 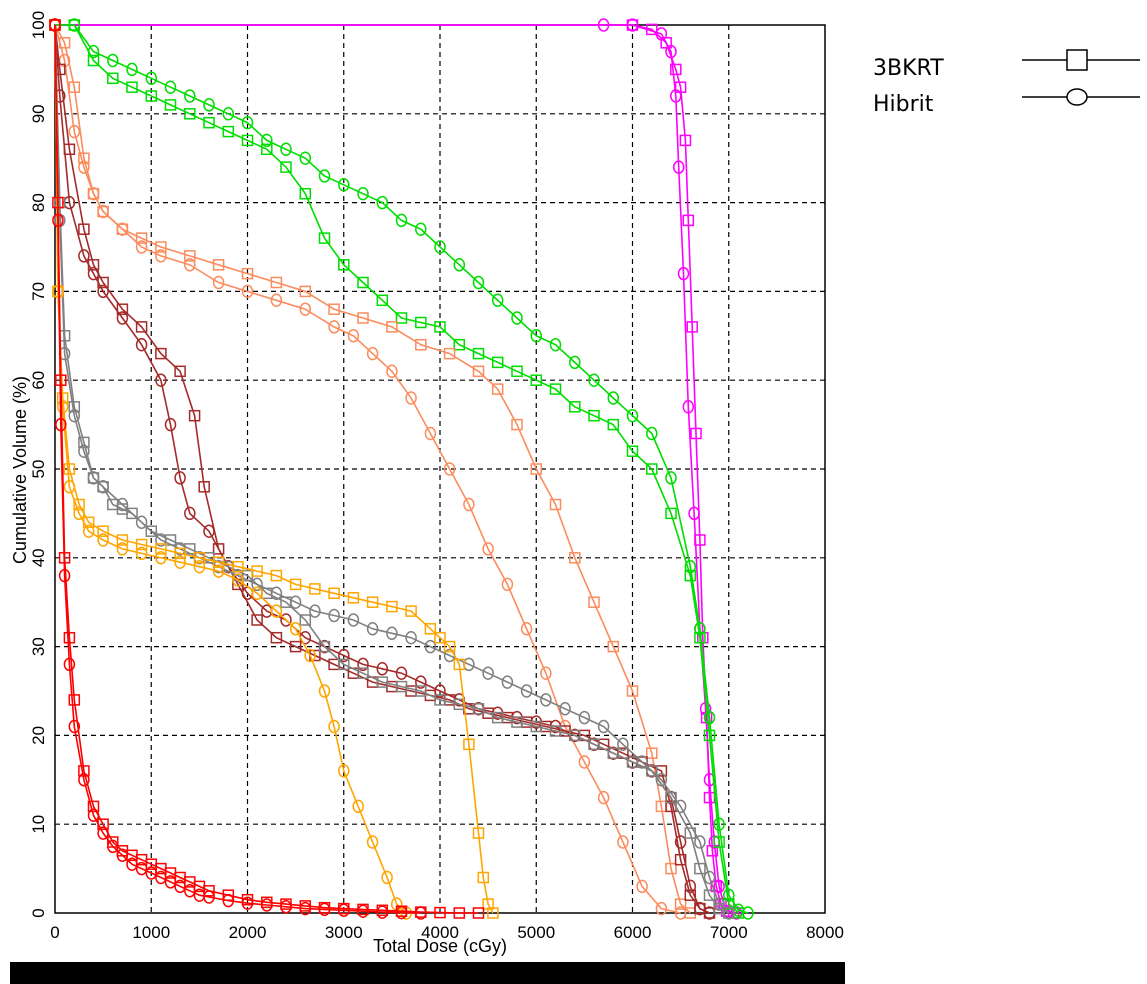 I want to click on y-tick-label: 40, so click(x=38, y=557).